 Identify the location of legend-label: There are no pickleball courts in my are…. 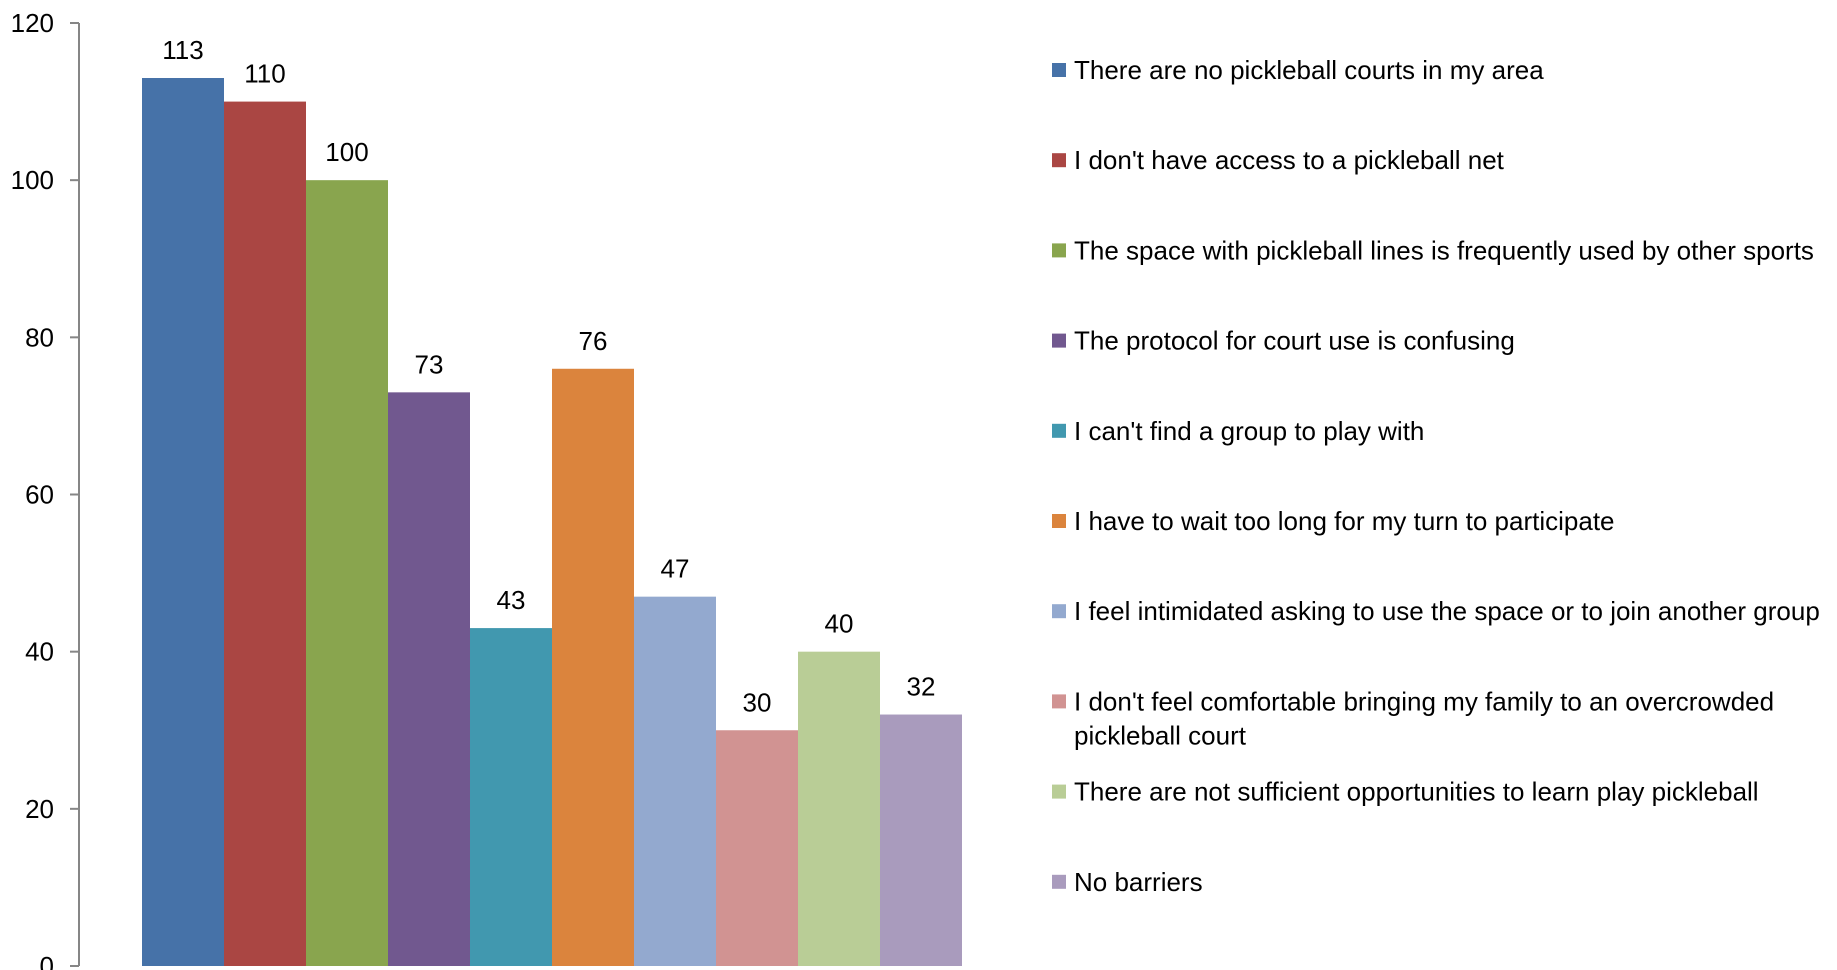
(1309, 70).